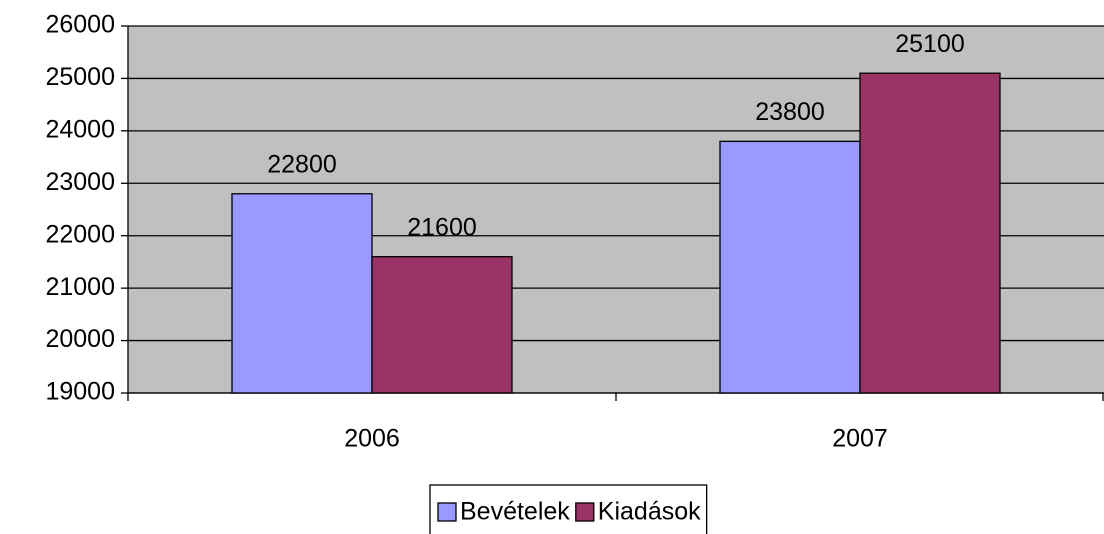  Describe the element at coordinates (930, 44) in the screenshot. I see `data-label: 25100` at that location.